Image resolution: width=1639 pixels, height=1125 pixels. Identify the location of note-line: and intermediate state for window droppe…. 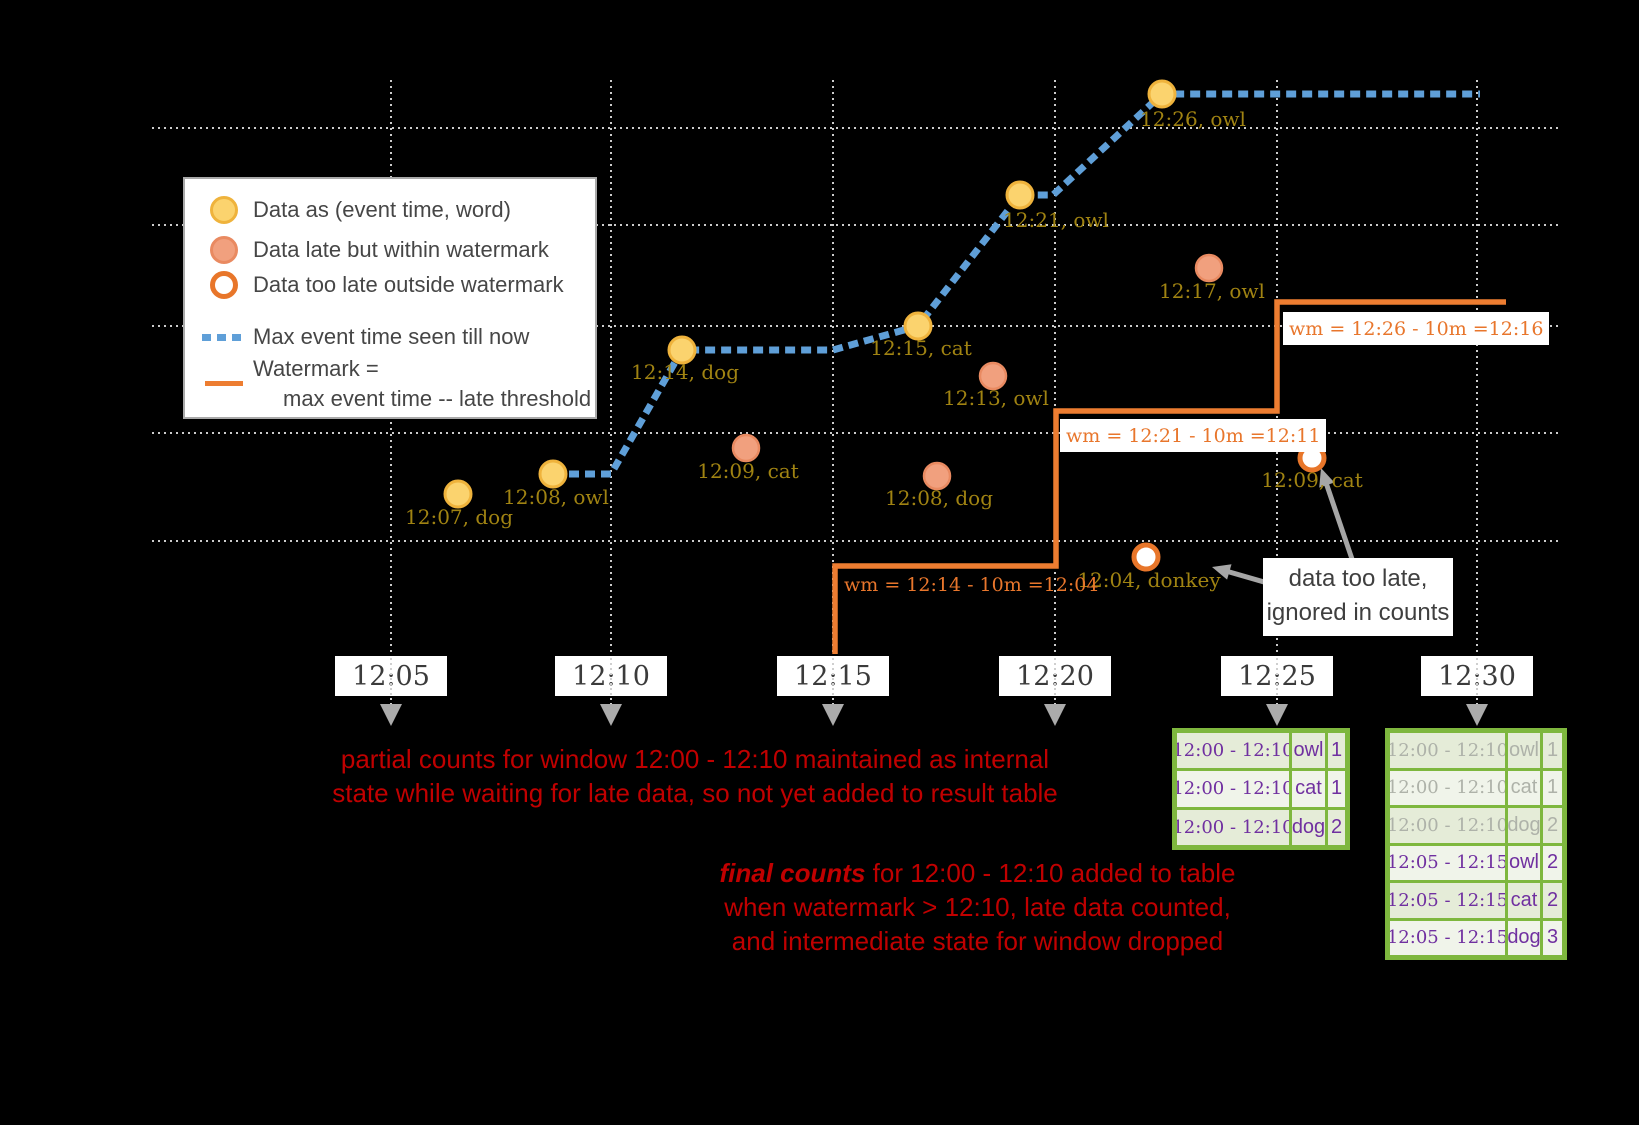
(977, 941).